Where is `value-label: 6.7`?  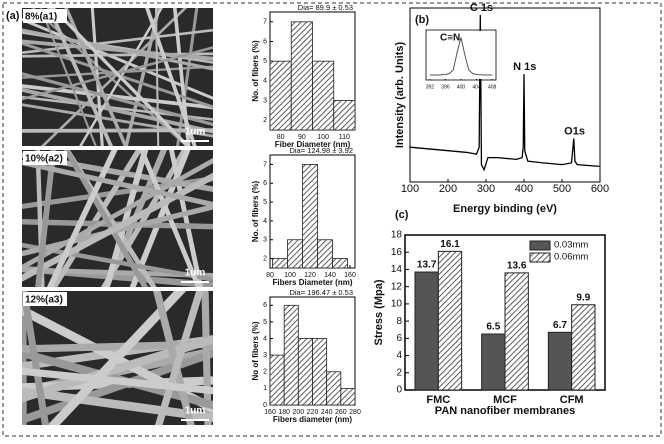 value-label: 6.7 is located at coordinates (560, 325).